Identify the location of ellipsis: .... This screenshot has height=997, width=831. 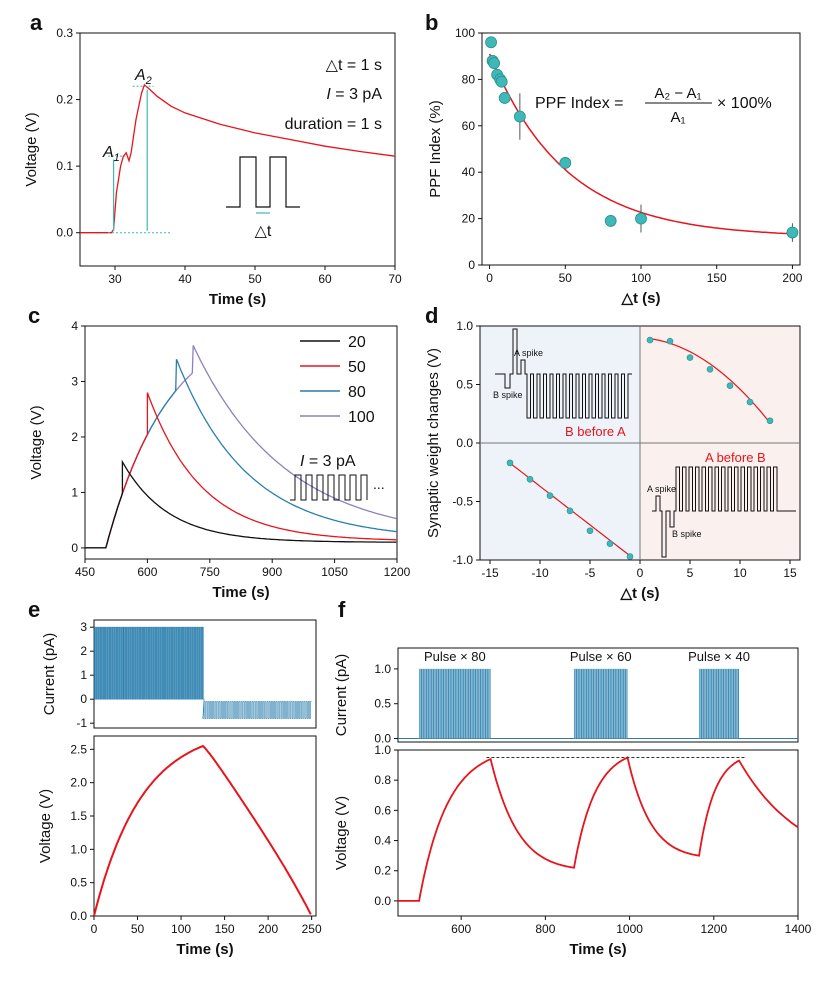
(379, 484).